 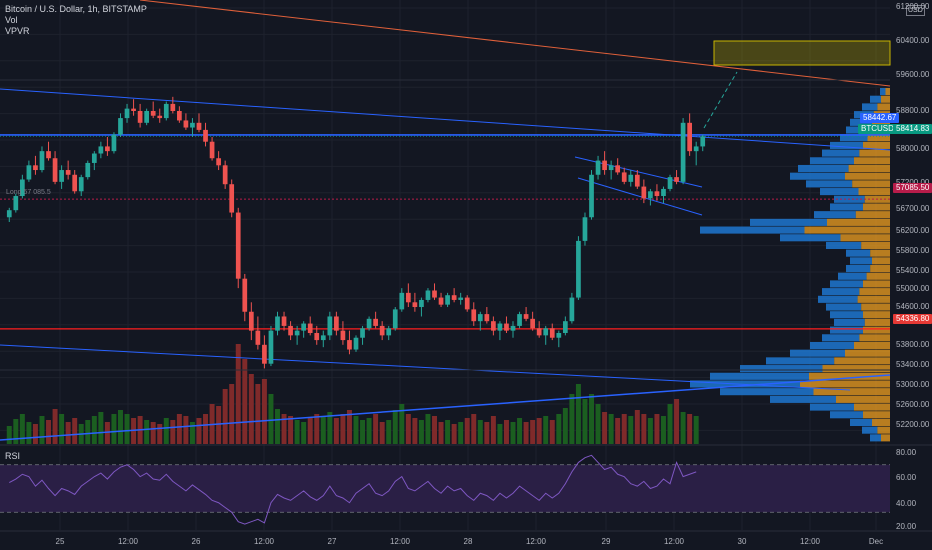 What do you see at coordinates (742, 541) in the screenshot?
I see `time-tick-label: 30` at bounding box center [742, 541].